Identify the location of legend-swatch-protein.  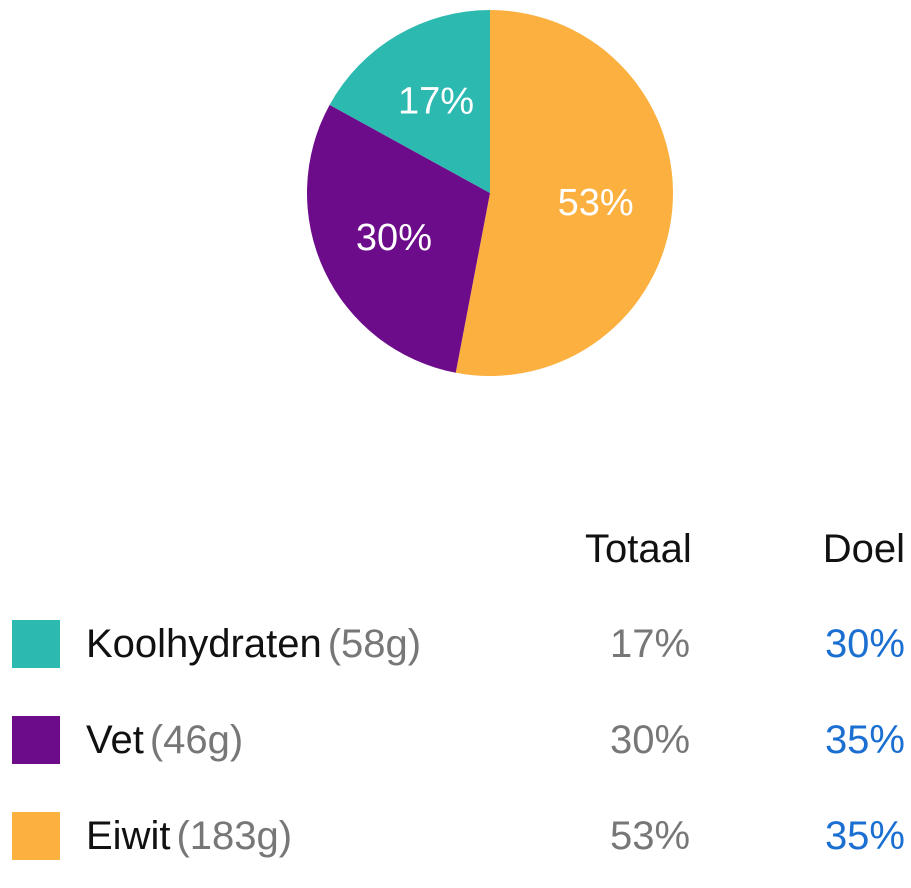
(36, 836).